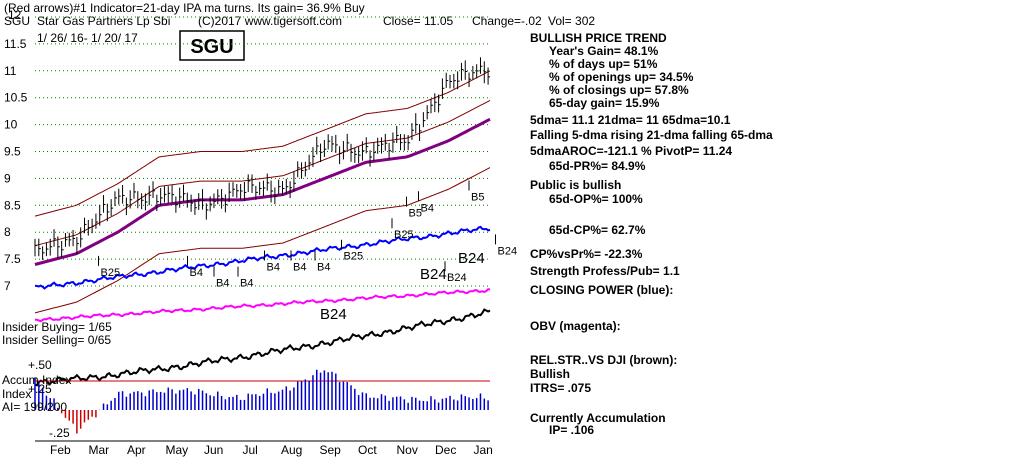 The image size is (1024, 457). What do you see at coordinates (7, 286) in the screenshot?
I see `y-tick-label: 7` at bounding box center [7, 286].